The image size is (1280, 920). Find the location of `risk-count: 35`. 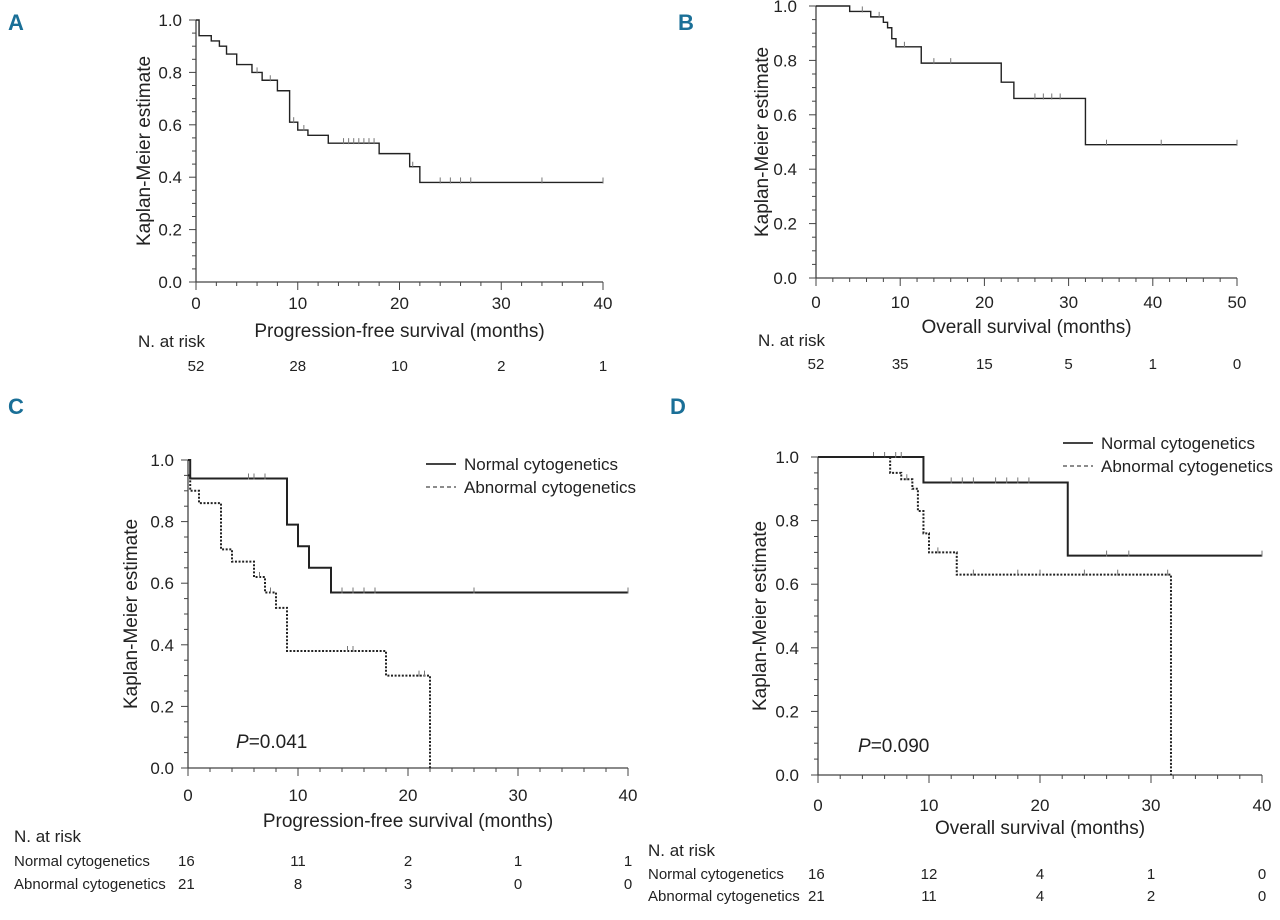

risk-count: 35 is located at coordinates (900, 364).